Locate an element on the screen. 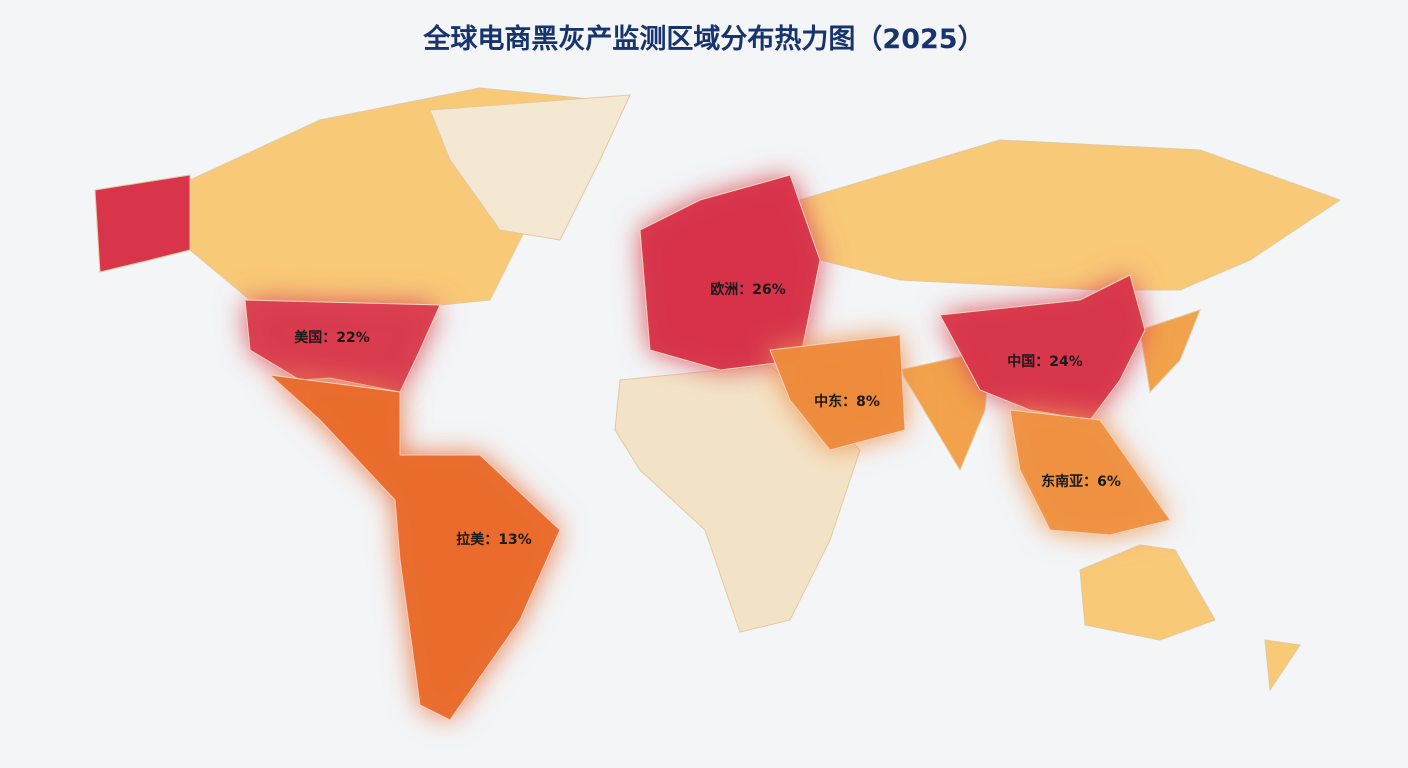 This screenshot has height=768, width=1408. australia is located at coordinates (1147, 592).